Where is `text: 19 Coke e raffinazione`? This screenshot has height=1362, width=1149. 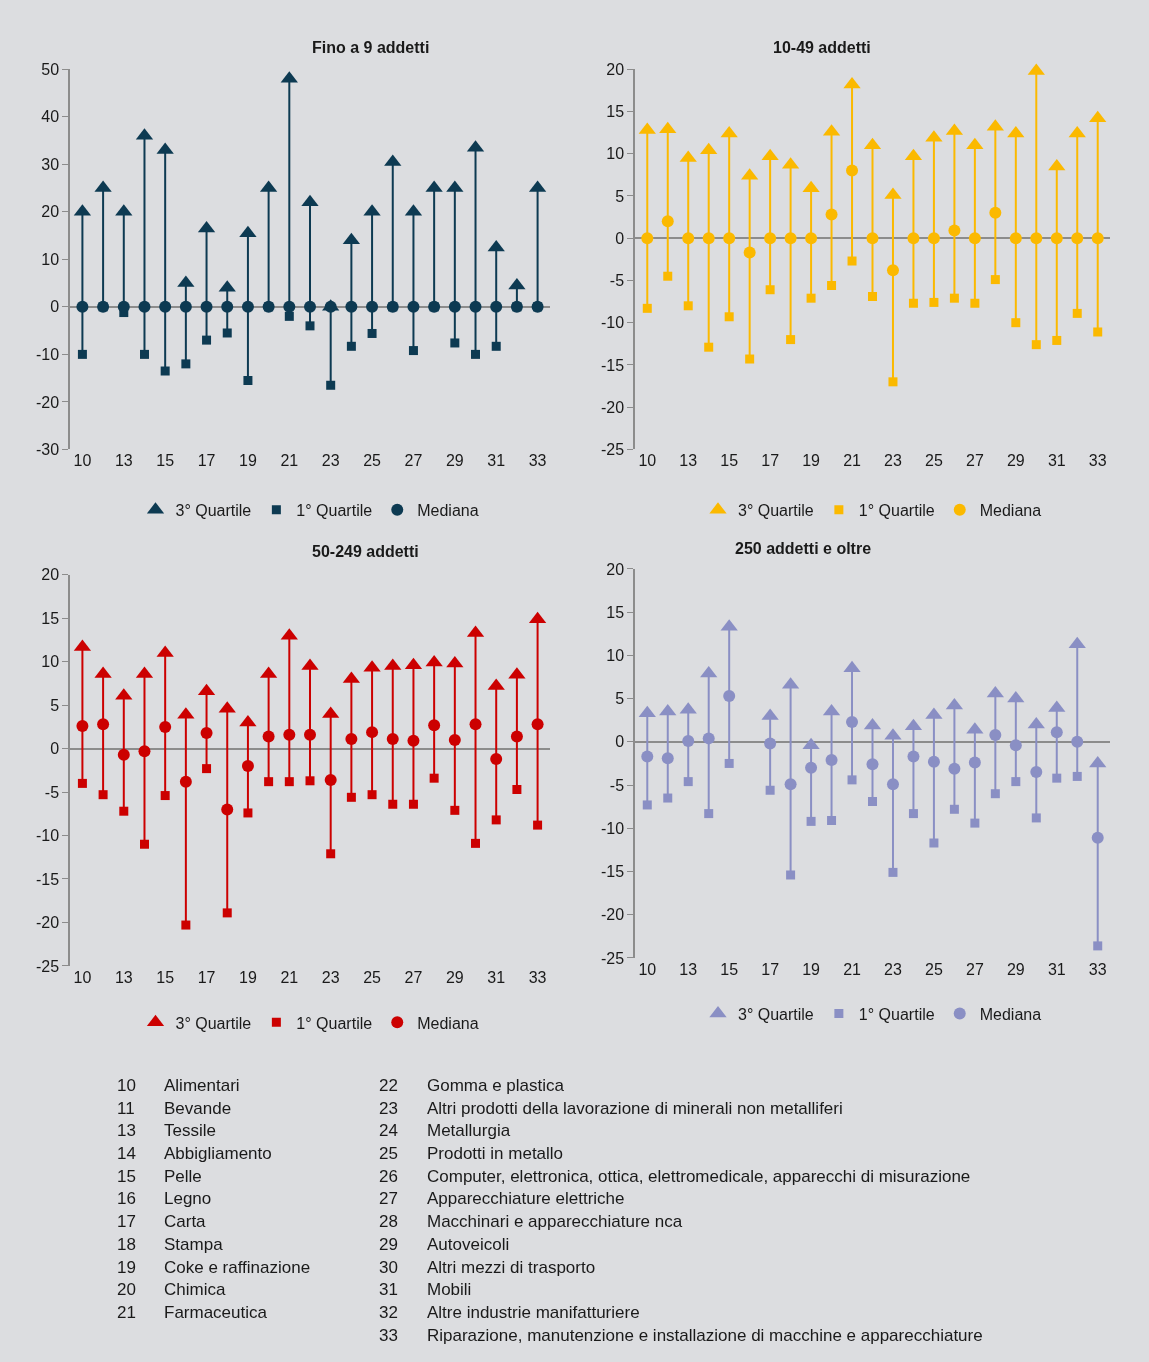 text: 19 Coke e raffinazione is located at coordinates (214, 1267).